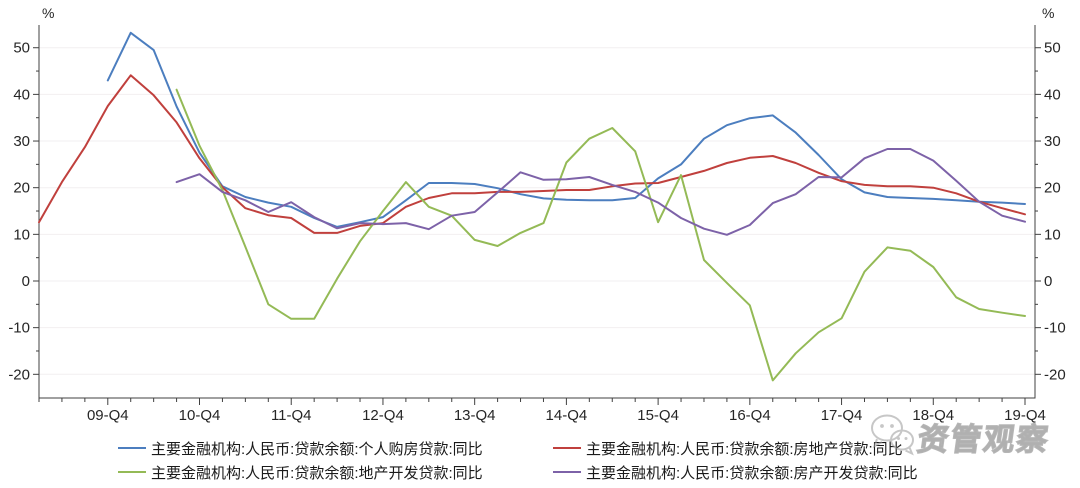  I want to click on svg-text: 12-Q4, so click(383, 415).